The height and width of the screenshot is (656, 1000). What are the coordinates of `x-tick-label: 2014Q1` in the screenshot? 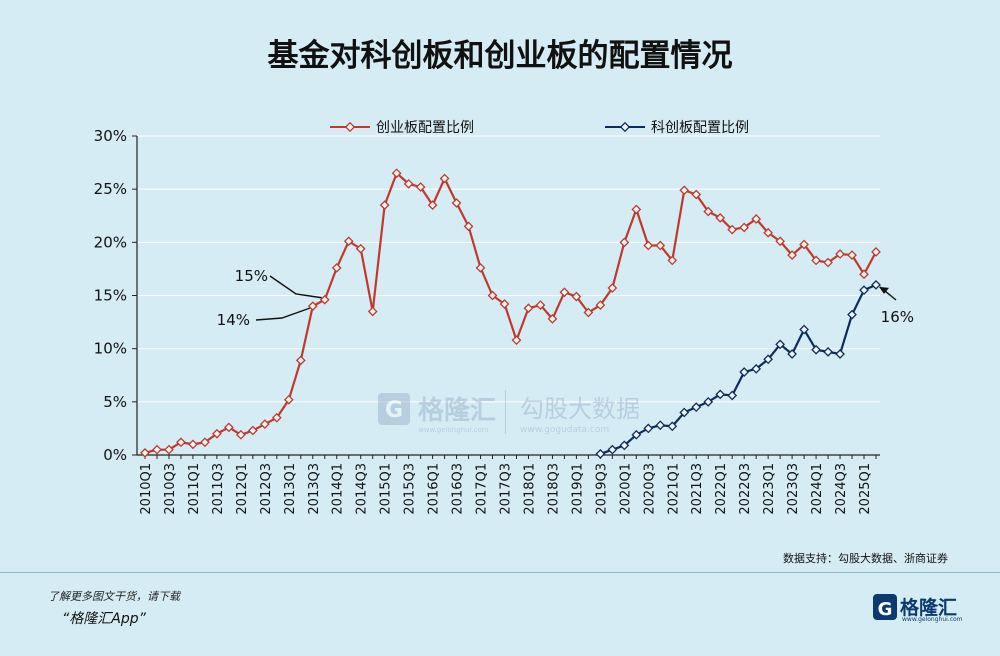 It's located at (338, 489).